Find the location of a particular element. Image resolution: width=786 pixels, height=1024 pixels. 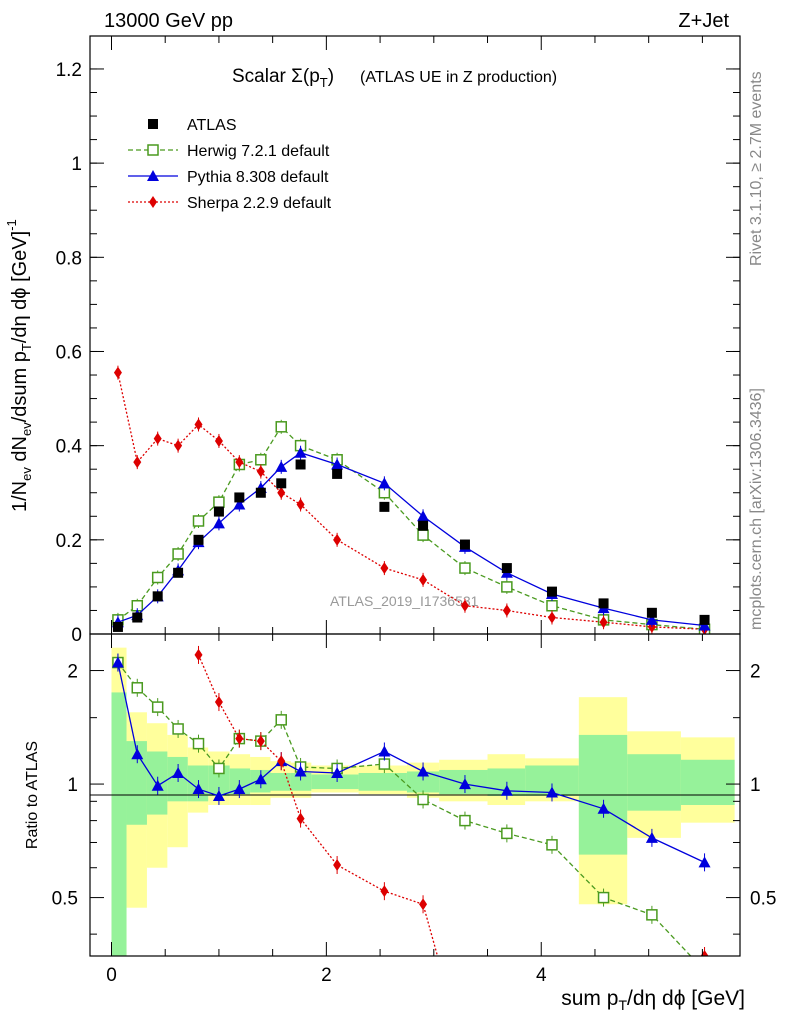

main-y-axis-label: 1/Nev dNev/dsum pT/dη dϕ [GeV]-1 is located at coordinates (19, 365).